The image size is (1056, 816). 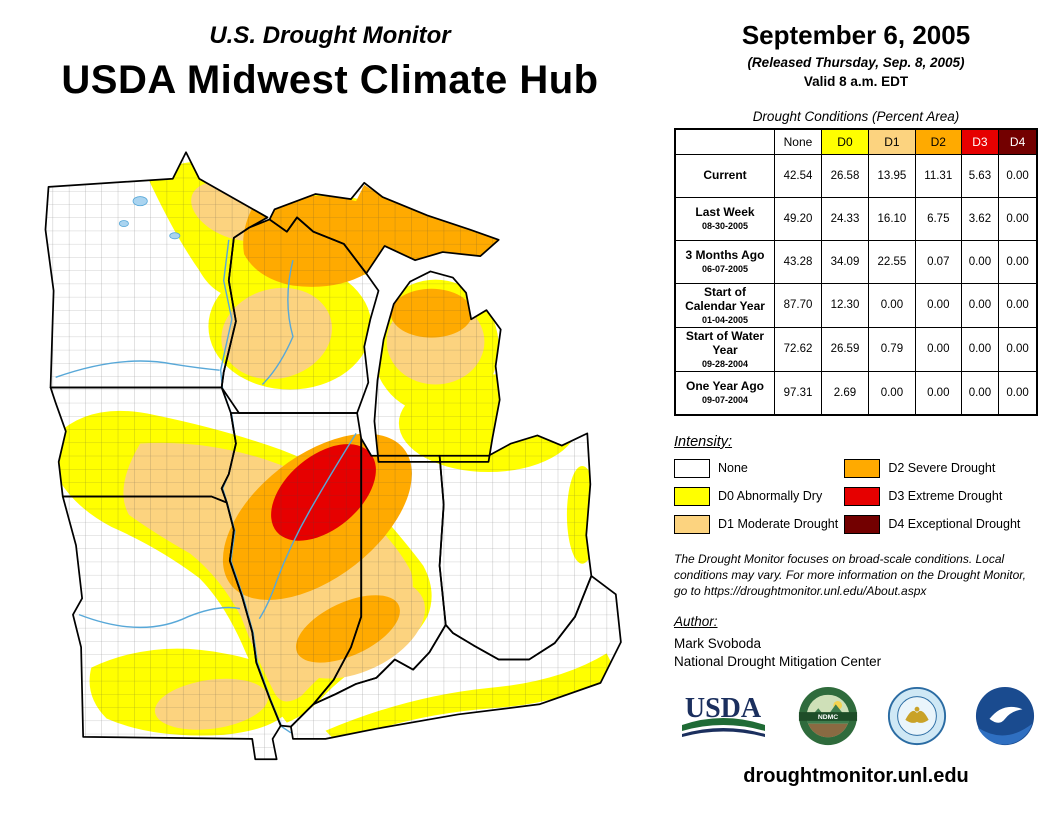 What do you see at coordinates (696, 622) in the screenshot?
I see `author-heading: Author:` at bounding box center [696, 622].